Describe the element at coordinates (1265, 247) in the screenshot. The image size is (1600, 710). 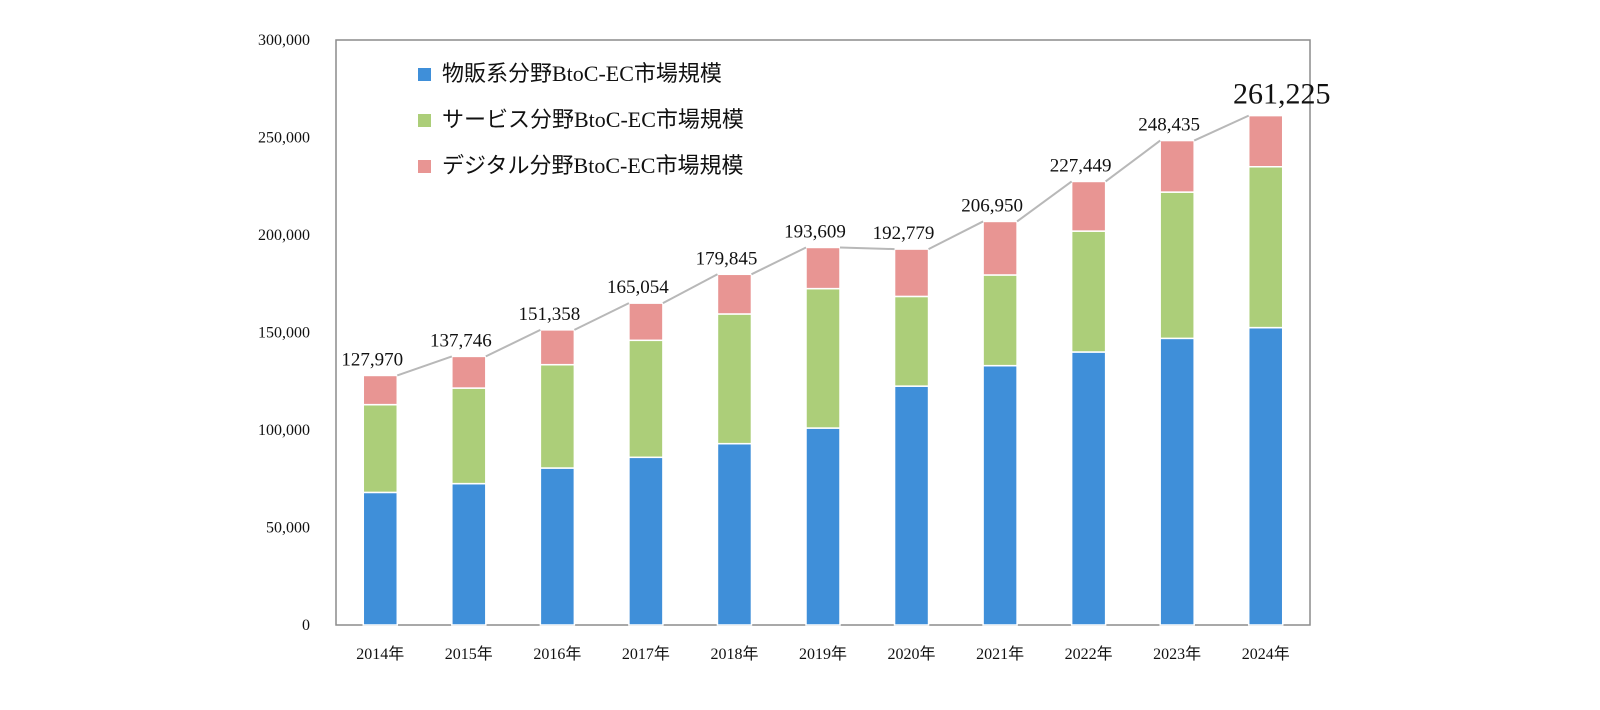
I see `bar-segment-2-2024年` at that location.